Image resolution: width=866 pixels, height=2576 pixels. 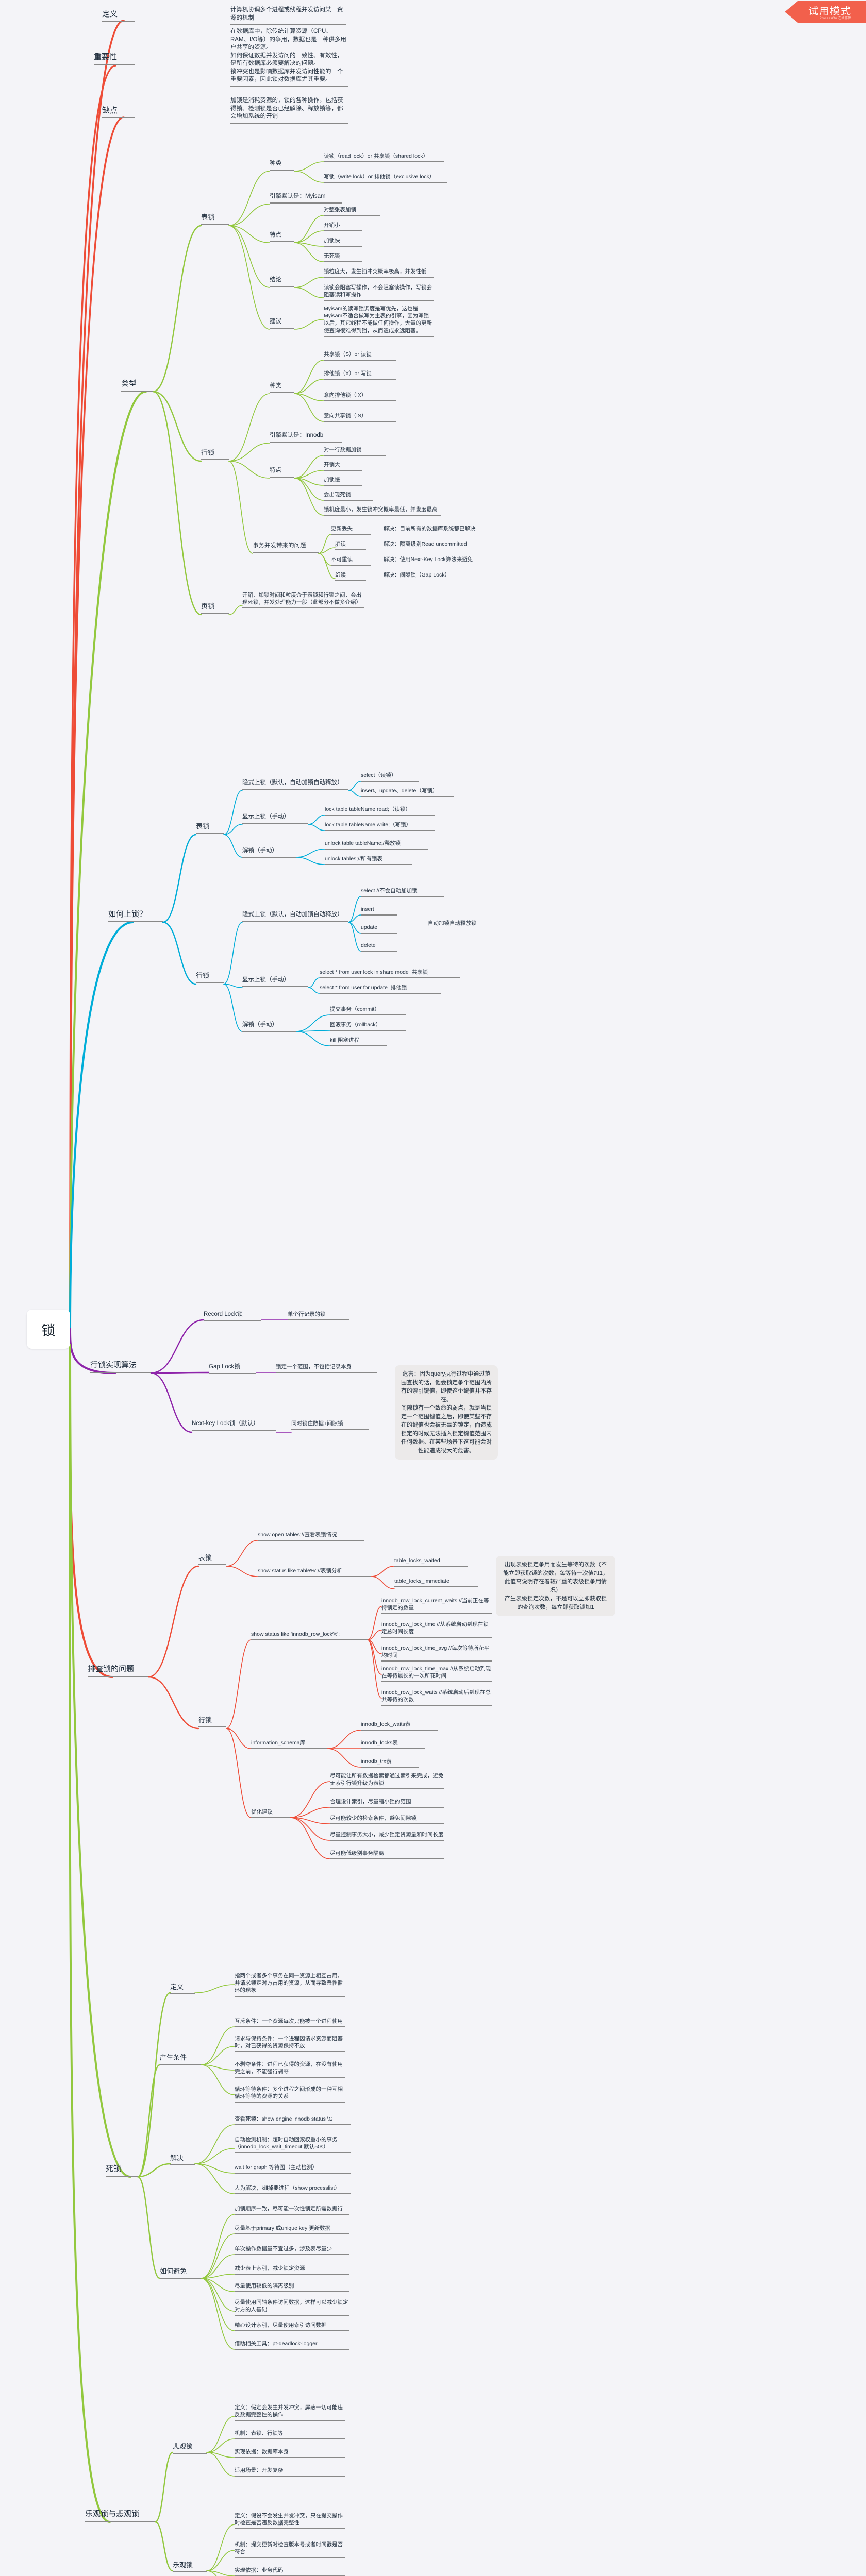 What do you see at coordinates (360, 417) in the screenshot?
I see `hangsuo-is: 意向共享锁（IS）` at bounding box center [360, 417].